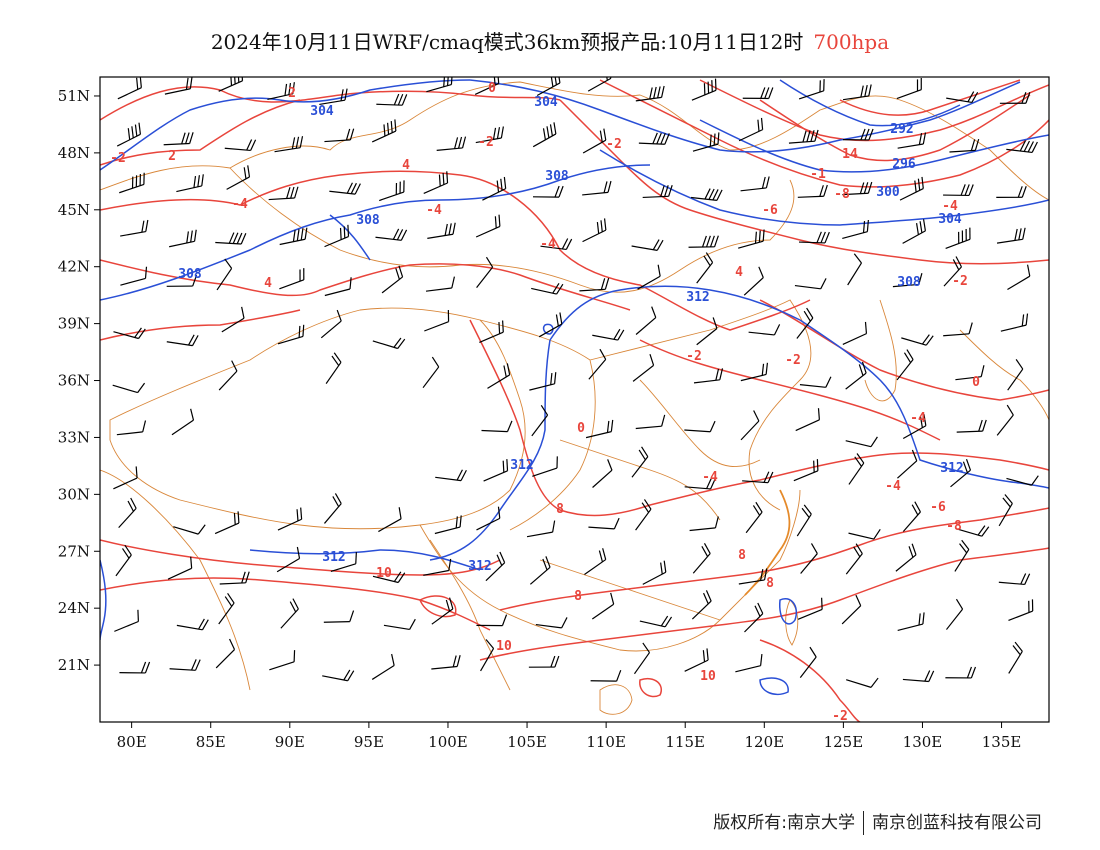 Image resolution: width=1100 pixels, height=850 pixels. Describe the element at coordinates (290, 742) in the screenshot. I see `x-tick-label: 90E` at that location.